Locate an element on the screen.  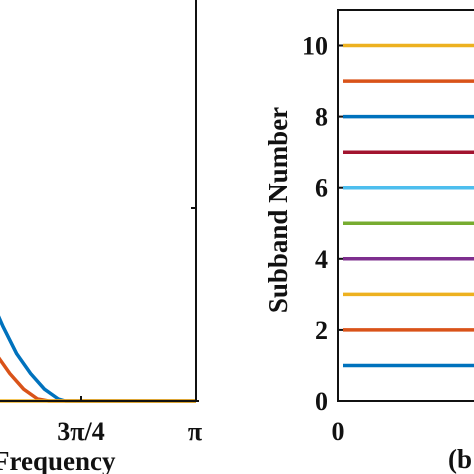
left-series-group is located at coordinates (98, 359).